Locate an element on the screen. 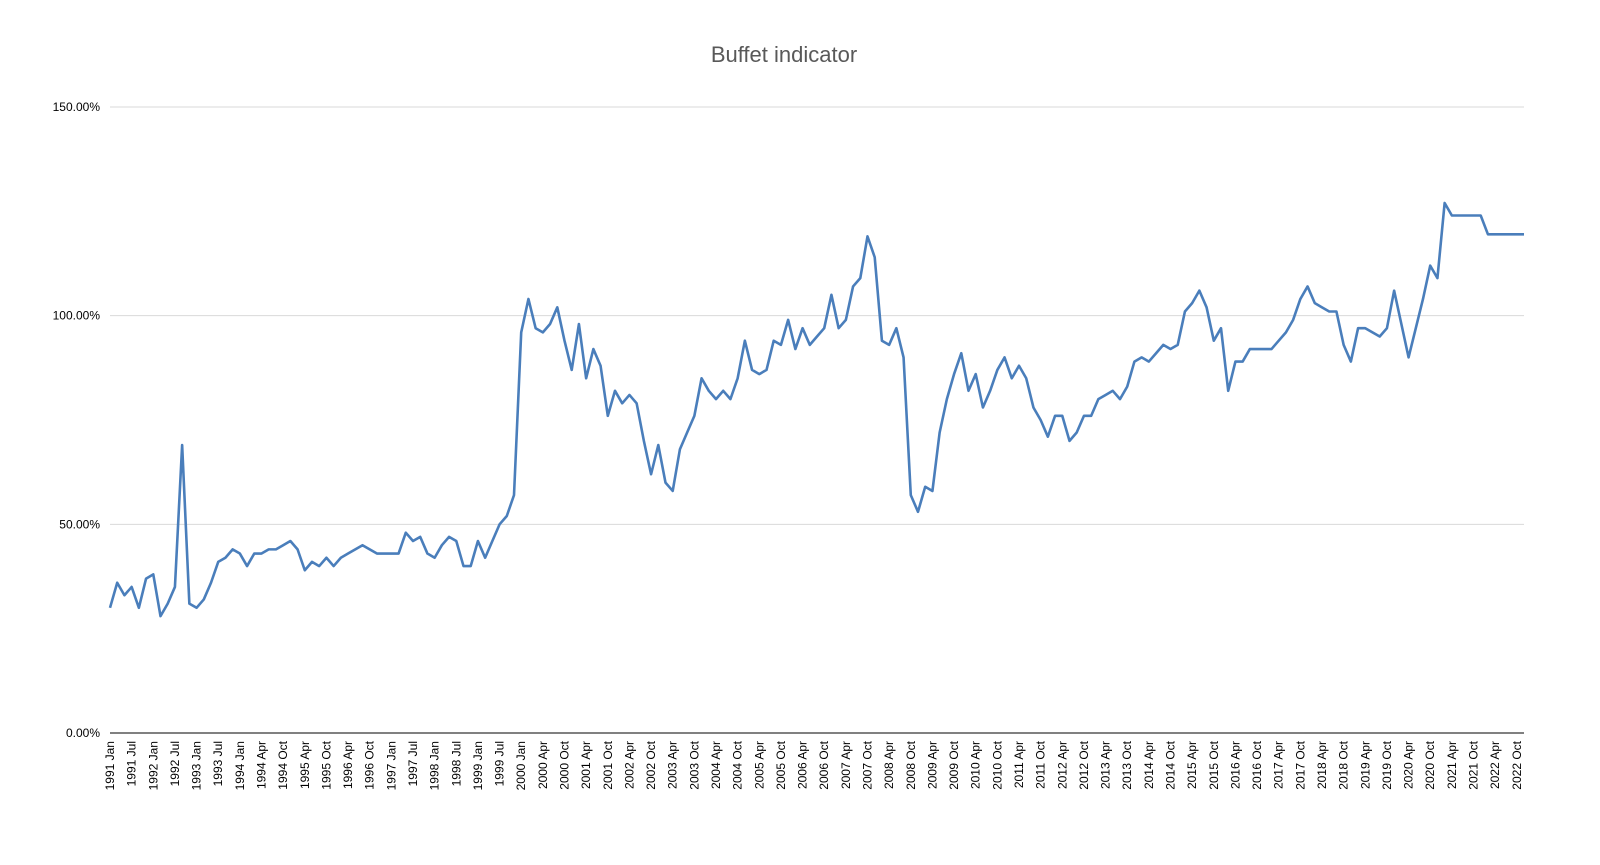 The image size is (1600, 865). x-tick-label: 1996 Oct is located at coordinates (370, 764).